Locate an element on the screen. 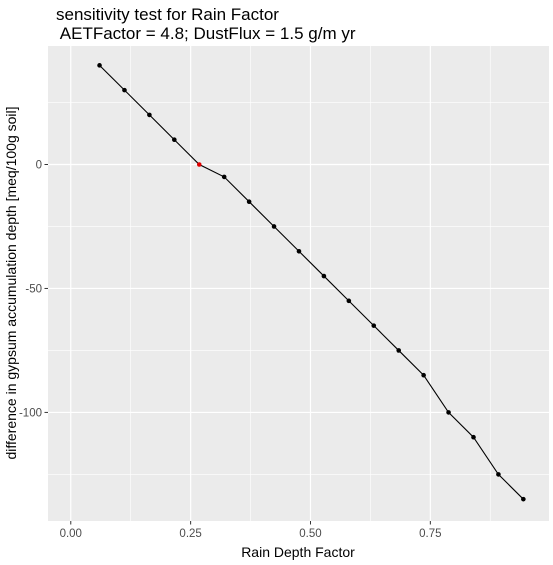 The image size is (553, 565). x-axis: 0.00 0.25 0.50 0.75 is located at coordinates (251, 530).